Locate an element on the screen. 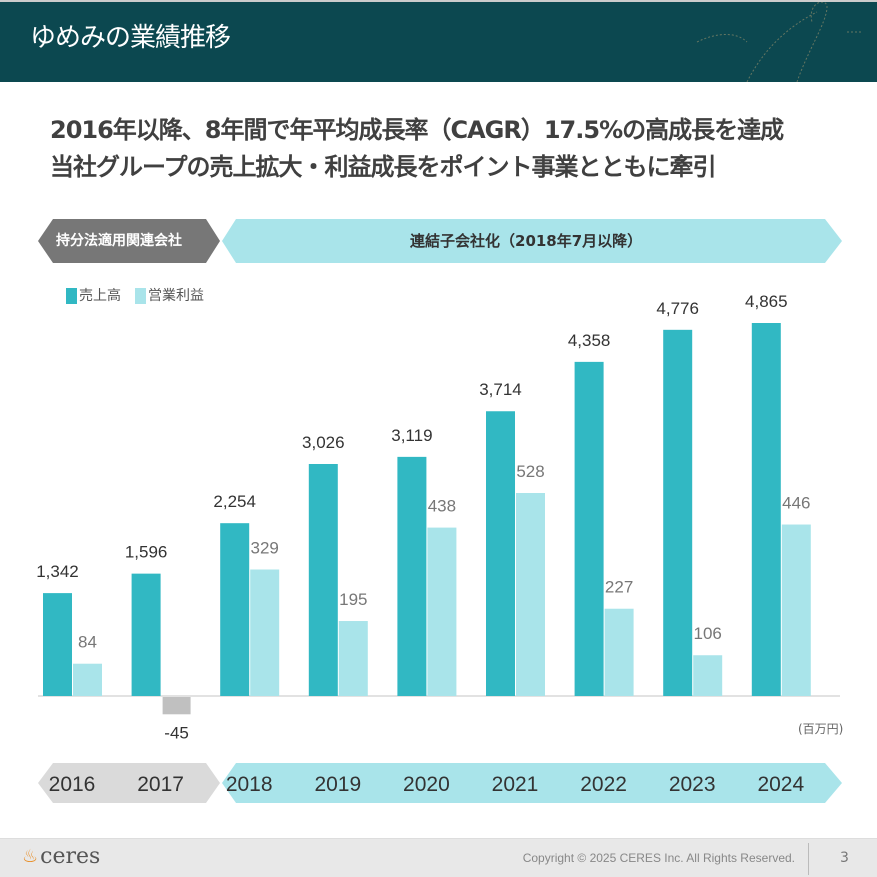 Image resolution: width=877 pixels, height=877 pixels. operating-profit-value-label: 106 is located at coordinates (708, 633).